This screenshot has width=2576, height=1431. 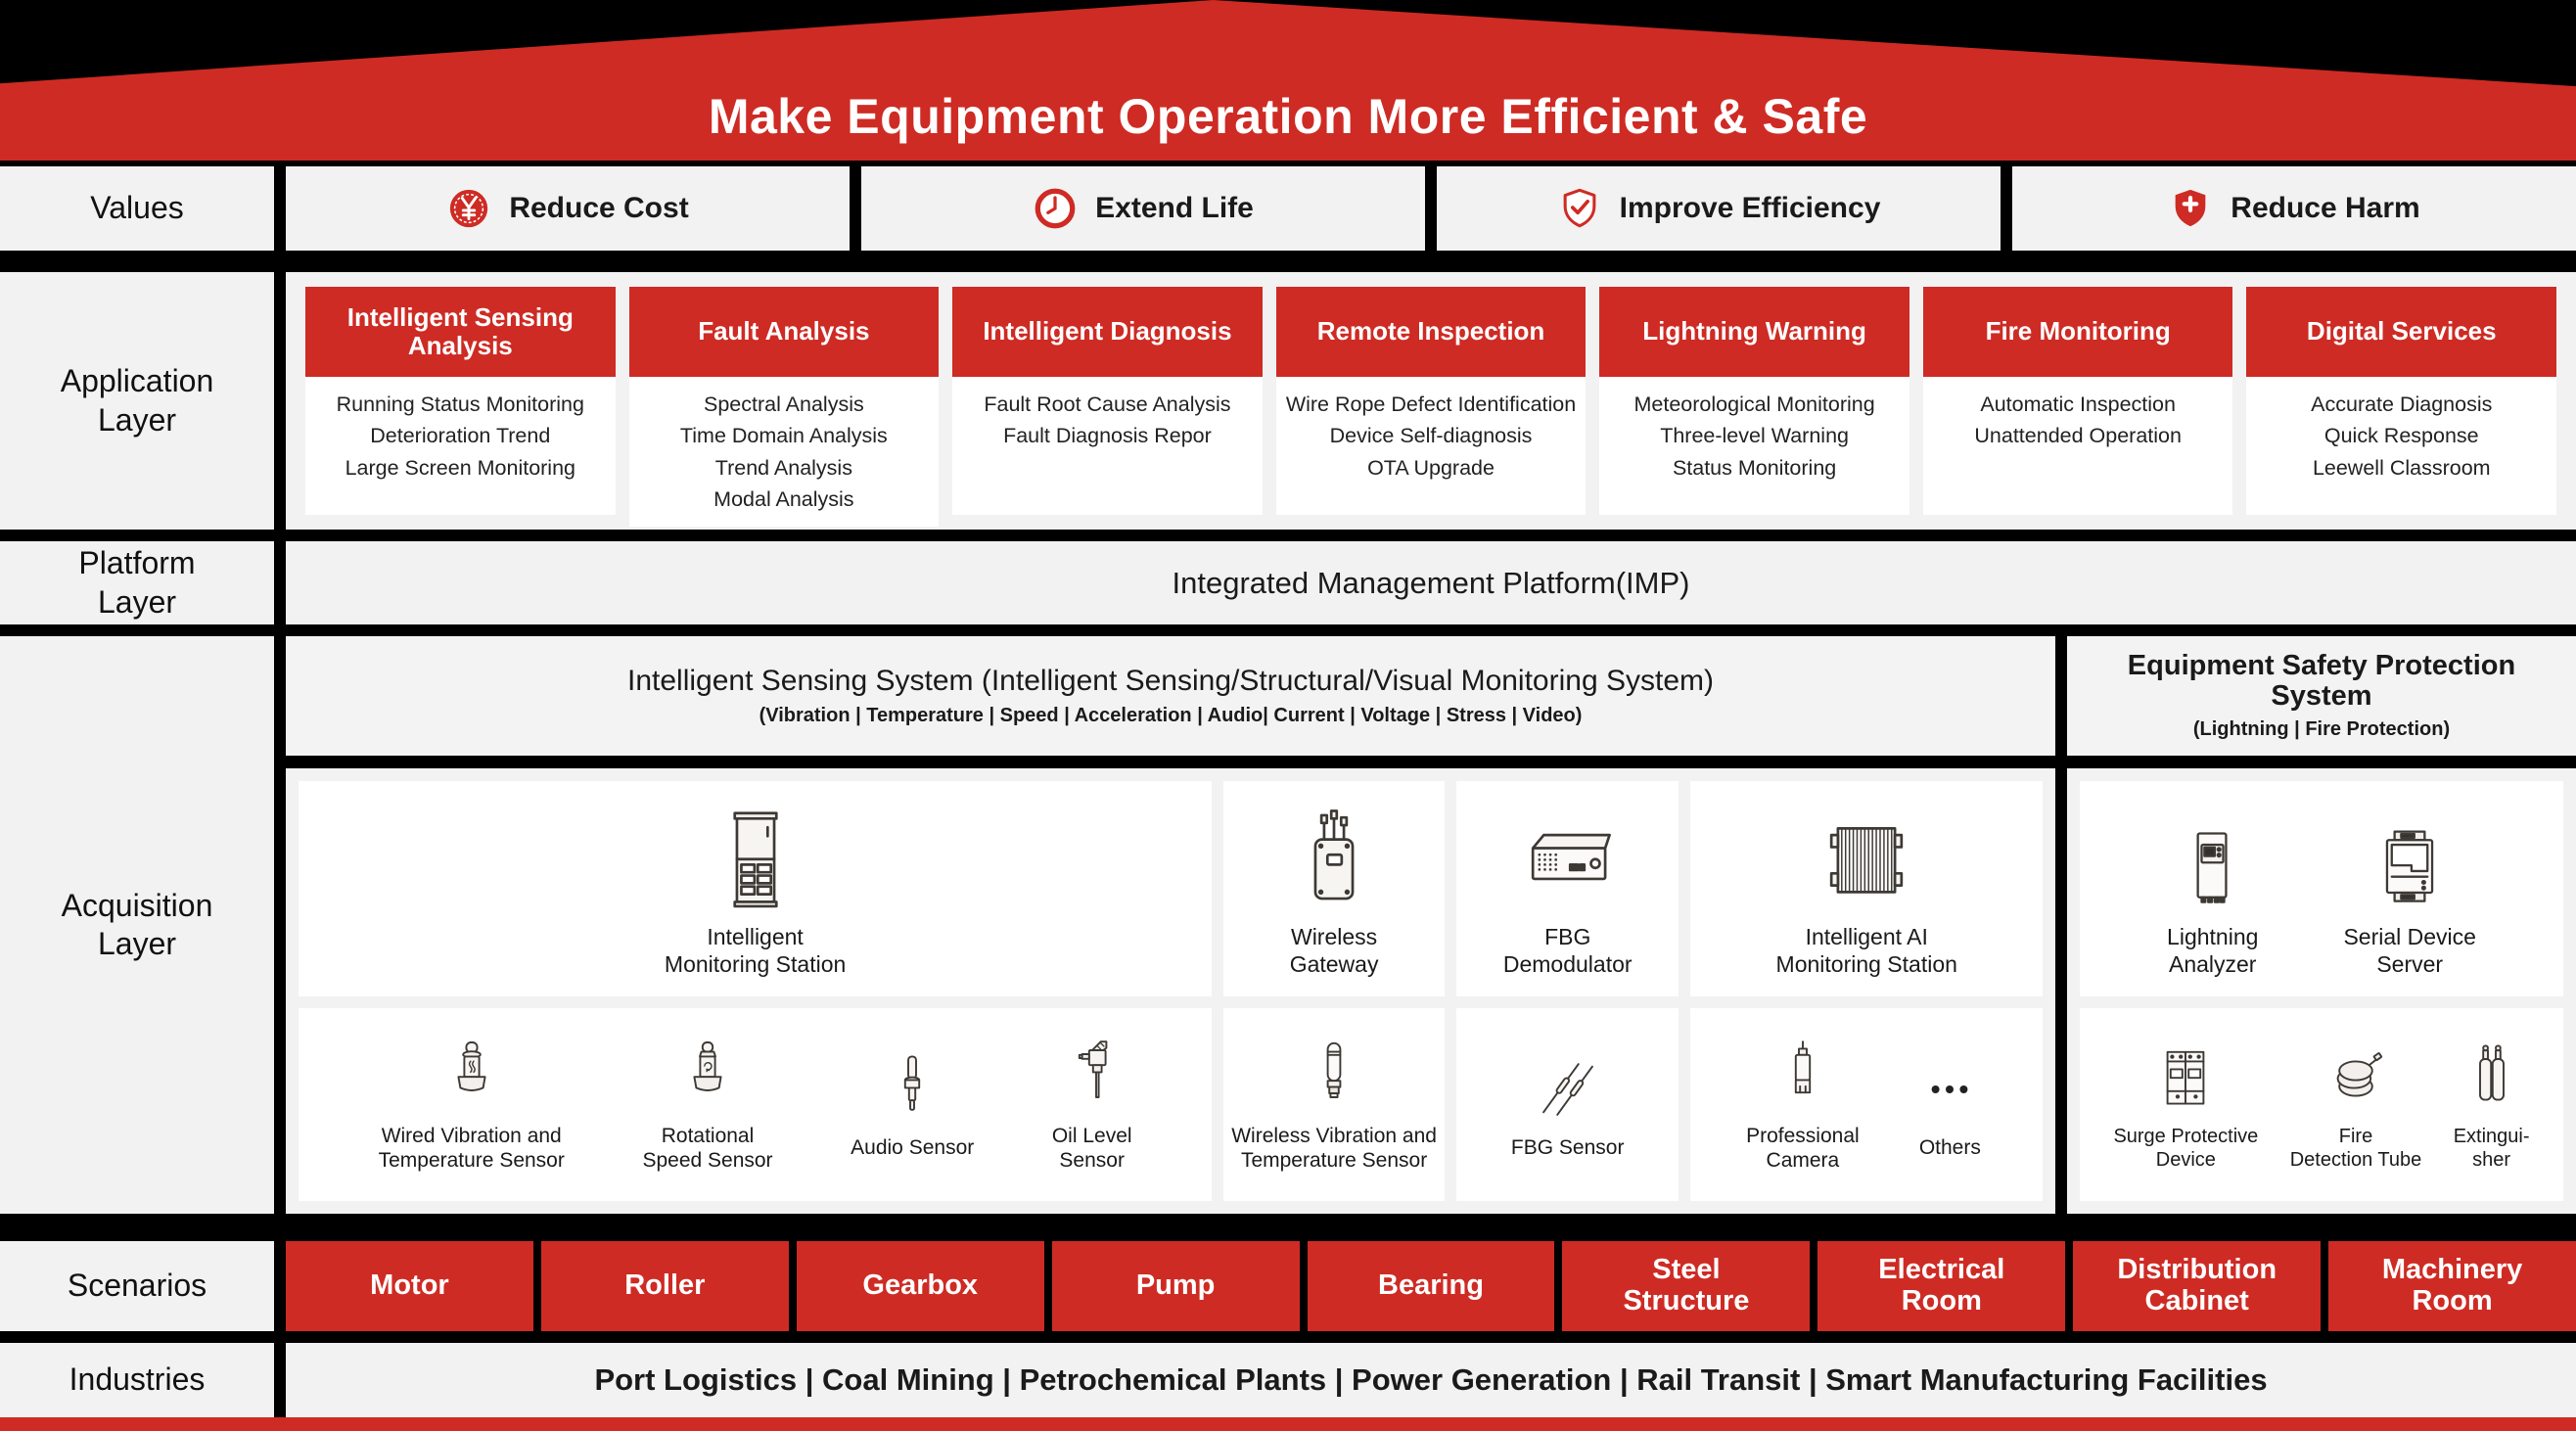 What do you see at coordinates (1754, 332) in the screenshot?
I see `app-card-header: Lightning Warning` at bounding box center [1754, 332].